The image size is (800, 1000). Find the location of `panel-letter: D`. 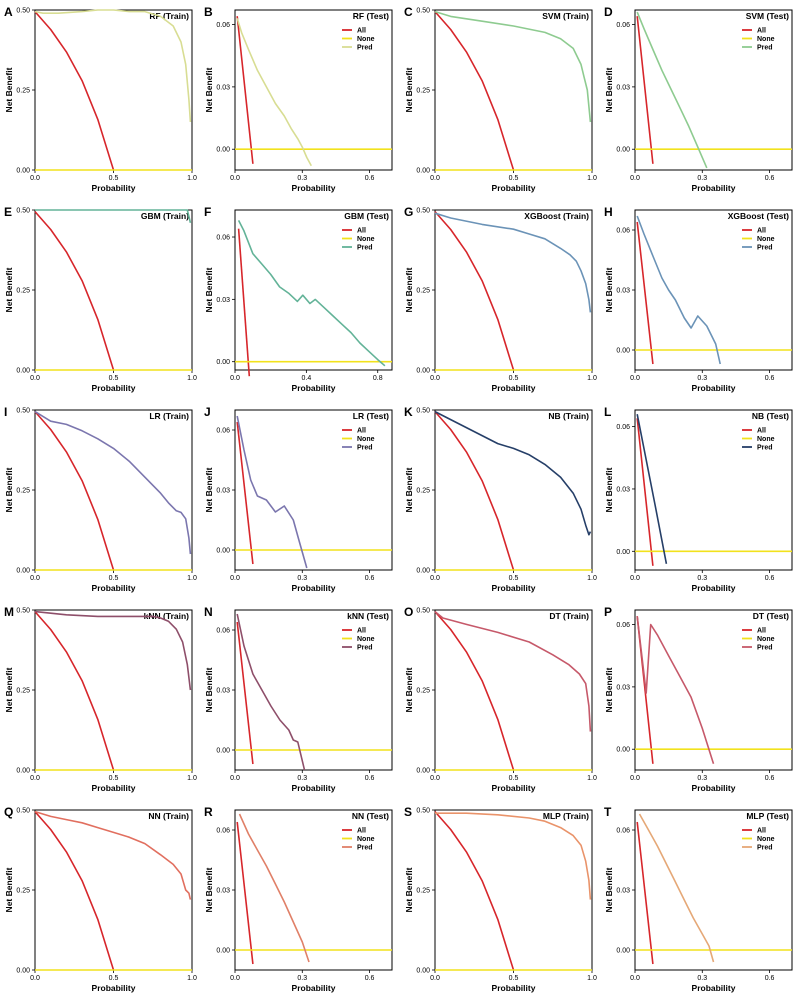

panel-letter: D is located at coordinates (608, 12).